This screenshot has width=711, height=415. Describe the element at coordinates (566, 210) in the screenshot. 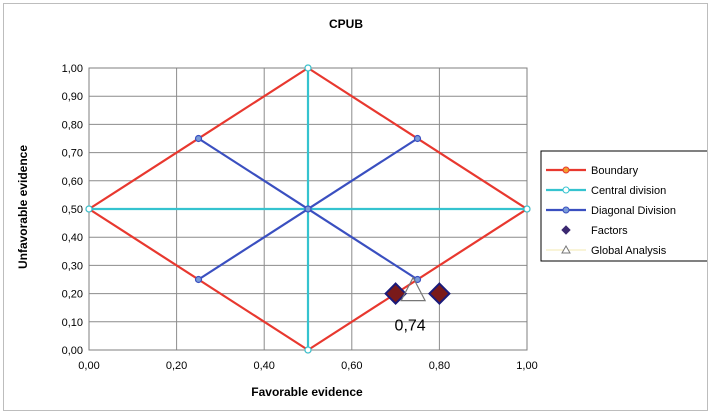

I see `legend-diagonal-division-marker` at that location.